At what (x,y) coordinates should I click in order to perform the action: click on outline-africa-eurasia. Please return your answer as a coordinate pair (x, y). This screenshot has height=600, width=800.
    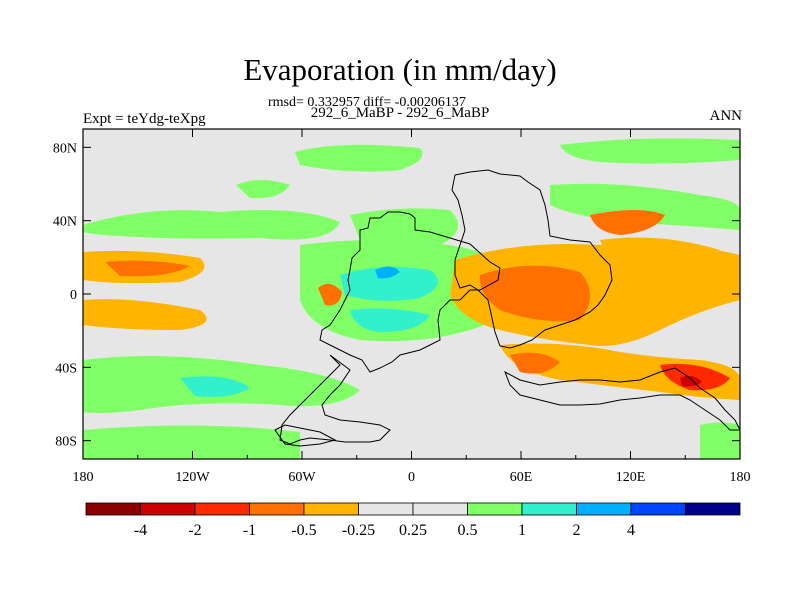
    Looking at the image, I should click on (532, 259).